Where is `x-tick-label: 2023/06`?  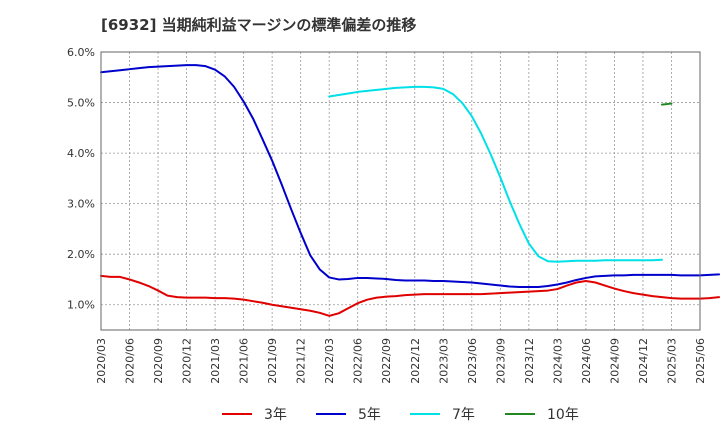
x-tick-label: 2023/06 is located at coordinates (472, 361).